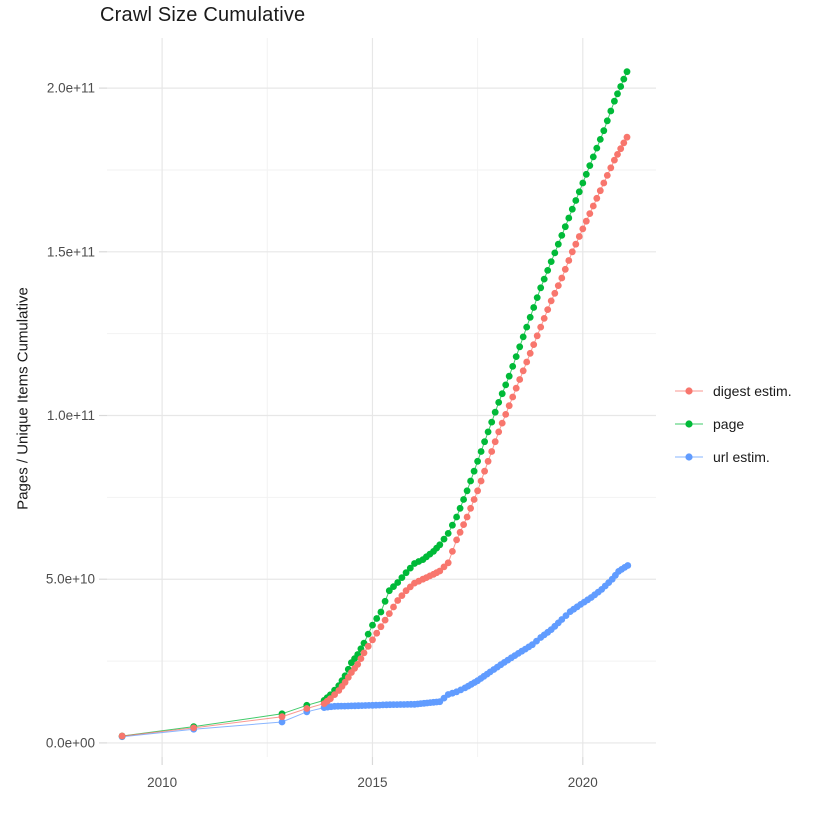 This screenshot has width=826, height=827. What do you see at coordinates (375, 651) in the screenshot?
I see `series-url-estim` at bounding box center [375, 651].